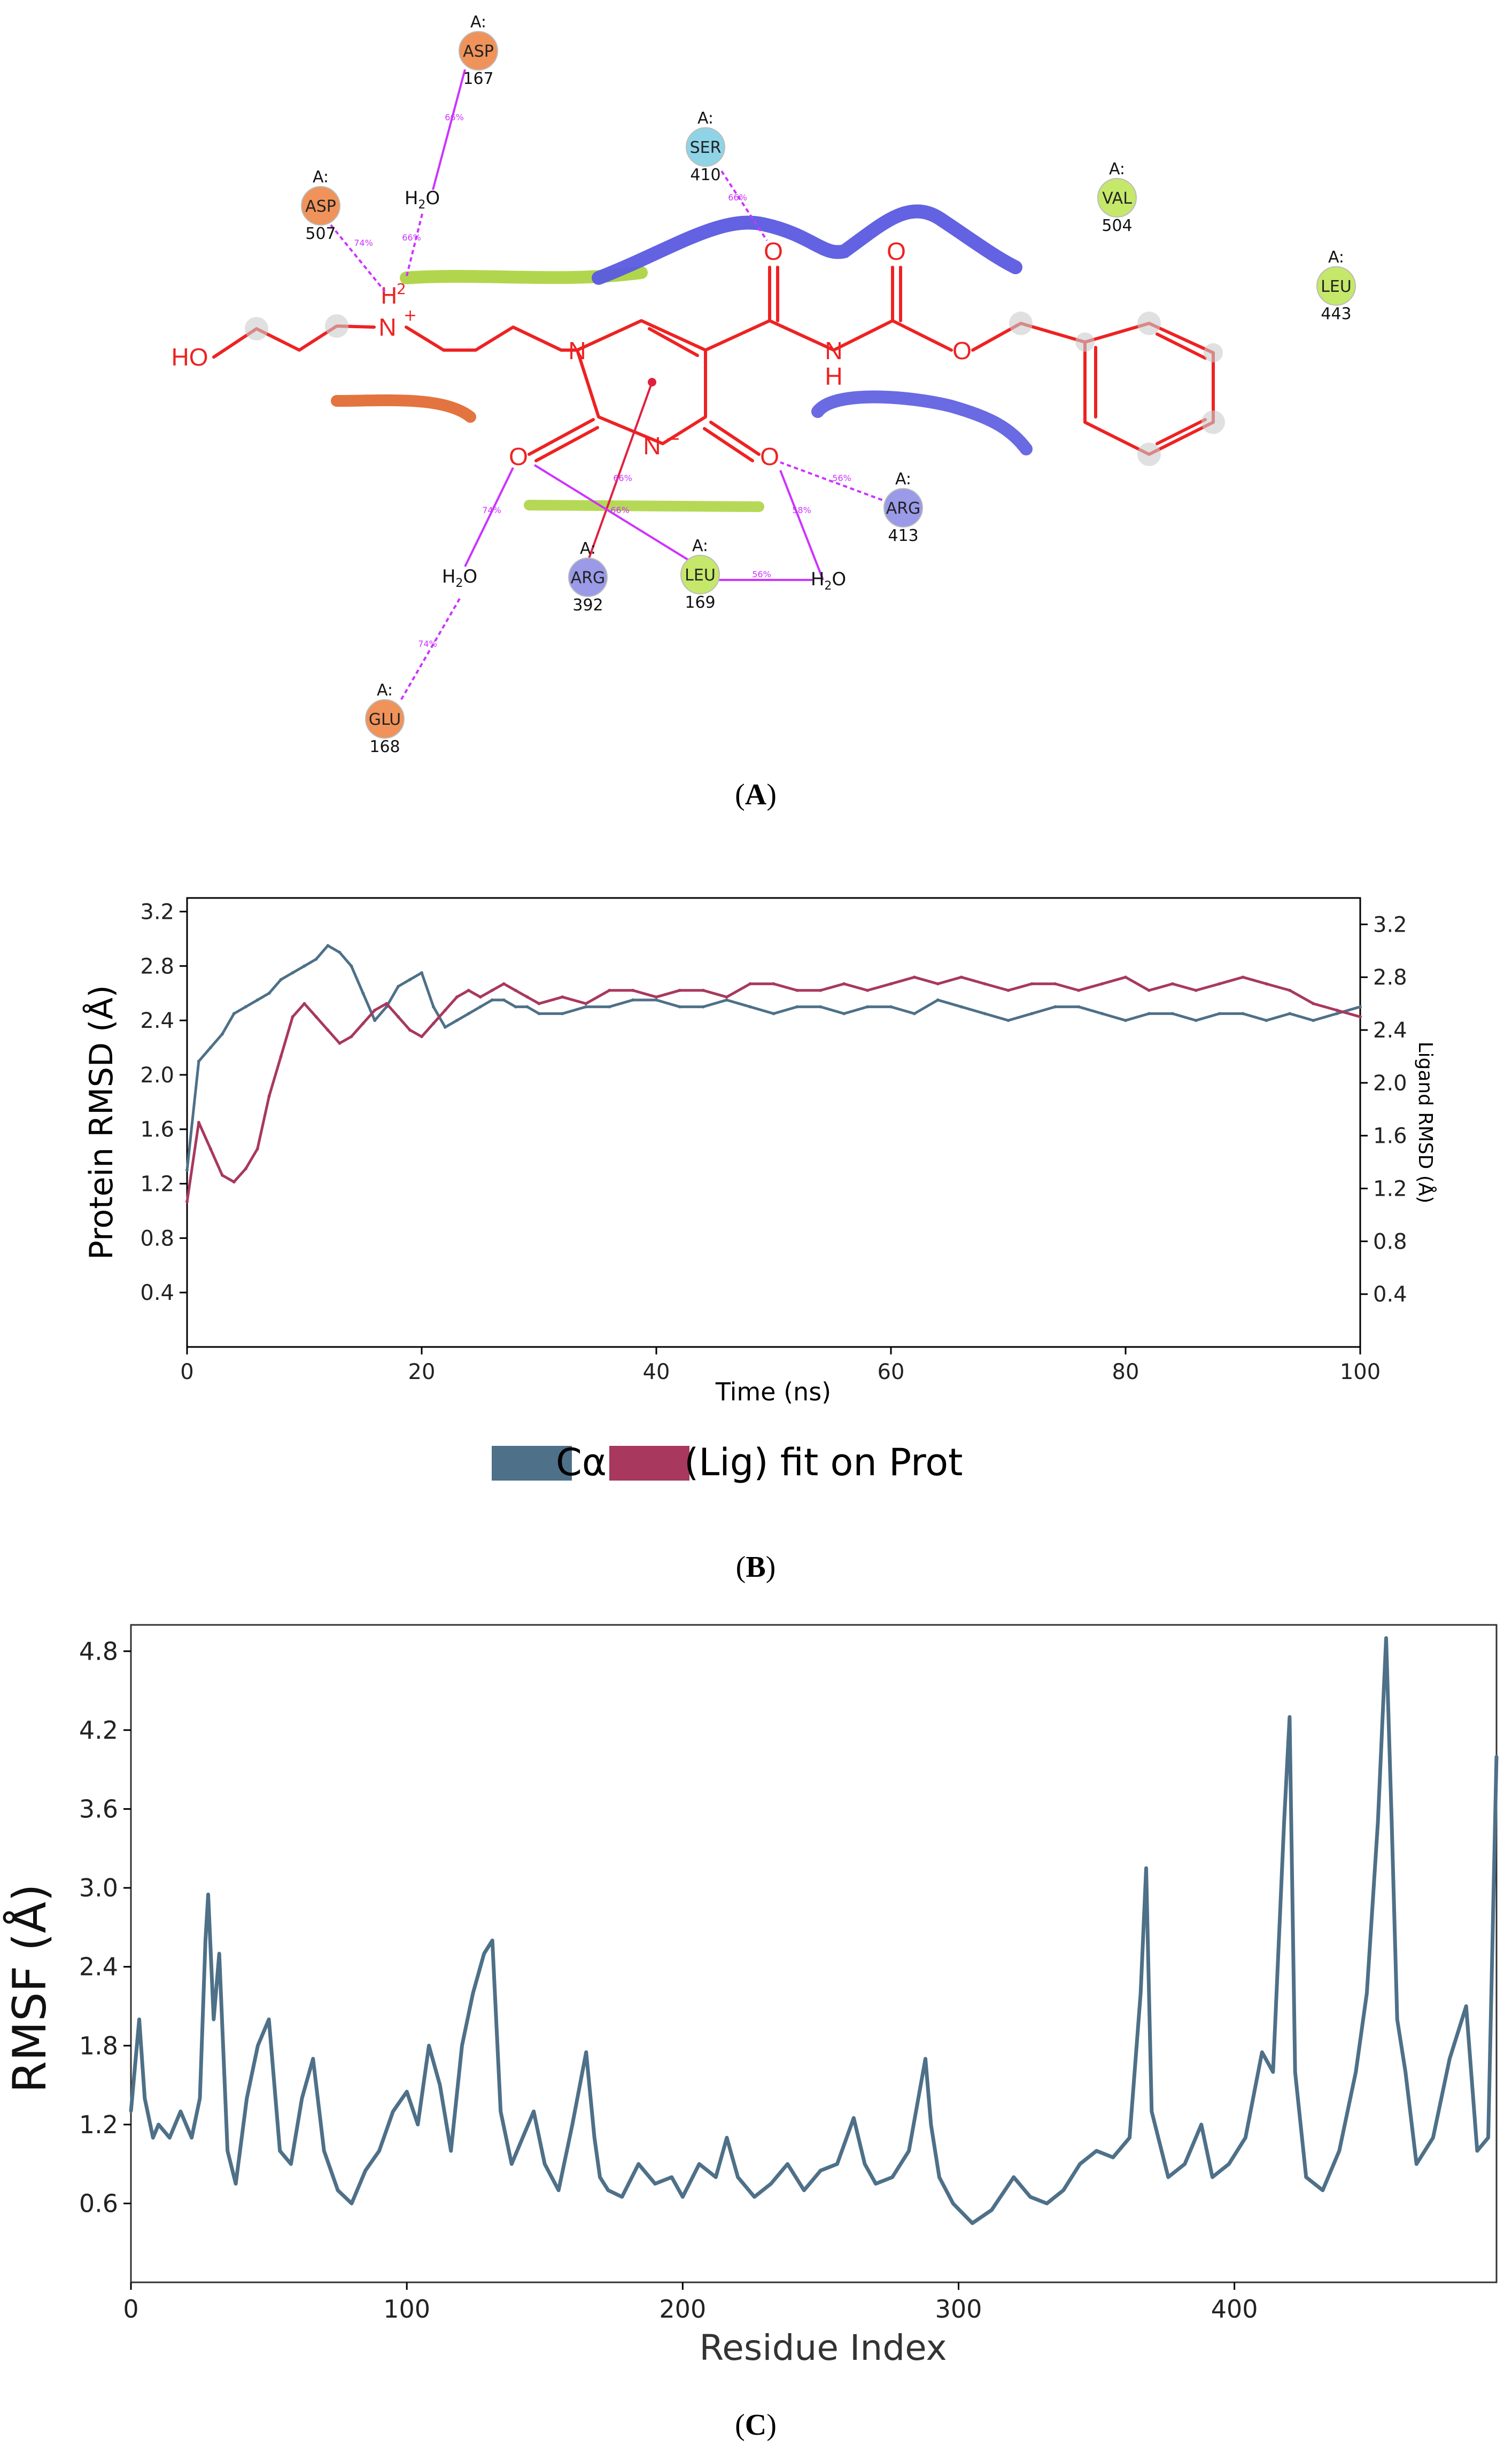 This screenshot has width=1512, height=2463. What do you see at coordinates (518, 456) in the screenshot?
I see `carbonyl-o-left-label: O` at bounding box center [518, 456].